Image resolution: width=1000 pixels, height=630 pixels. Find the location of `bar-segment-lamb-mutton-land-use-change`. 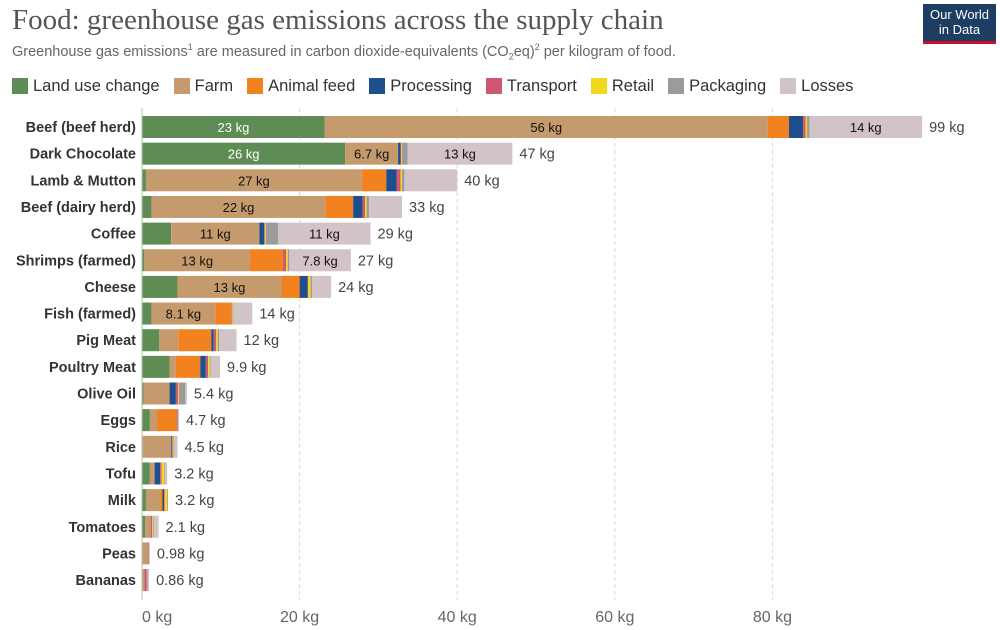

bar-segment-lamb-mutton-land-use-change is located at coordinates (144, 180).